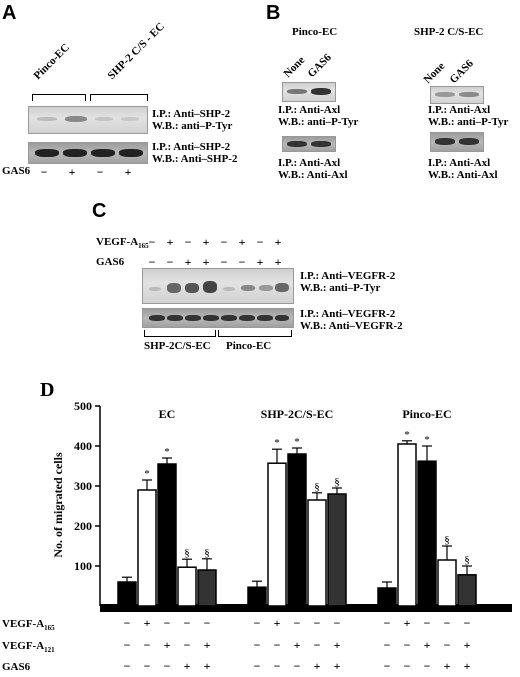 This screenshot has height=677, width=520. What do you see at coordinates (306, 608) in the screenshot?
I see `x-axis-bar` at bounding box center [306, 608].